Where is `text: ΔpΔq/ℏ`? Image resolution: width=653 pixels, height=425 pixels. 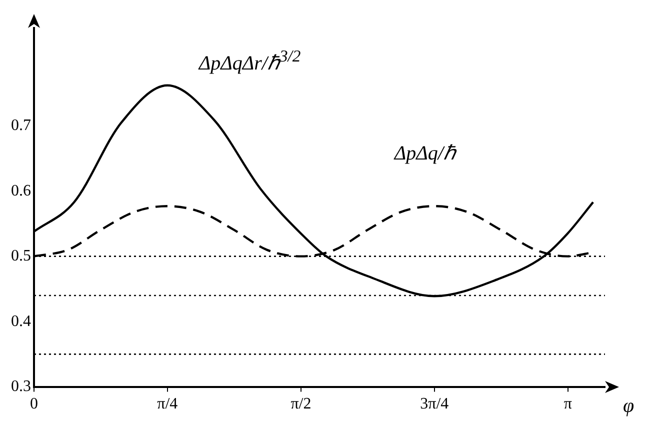
text: ΔpΔq/ℏ is located at coordinates (425, 153).